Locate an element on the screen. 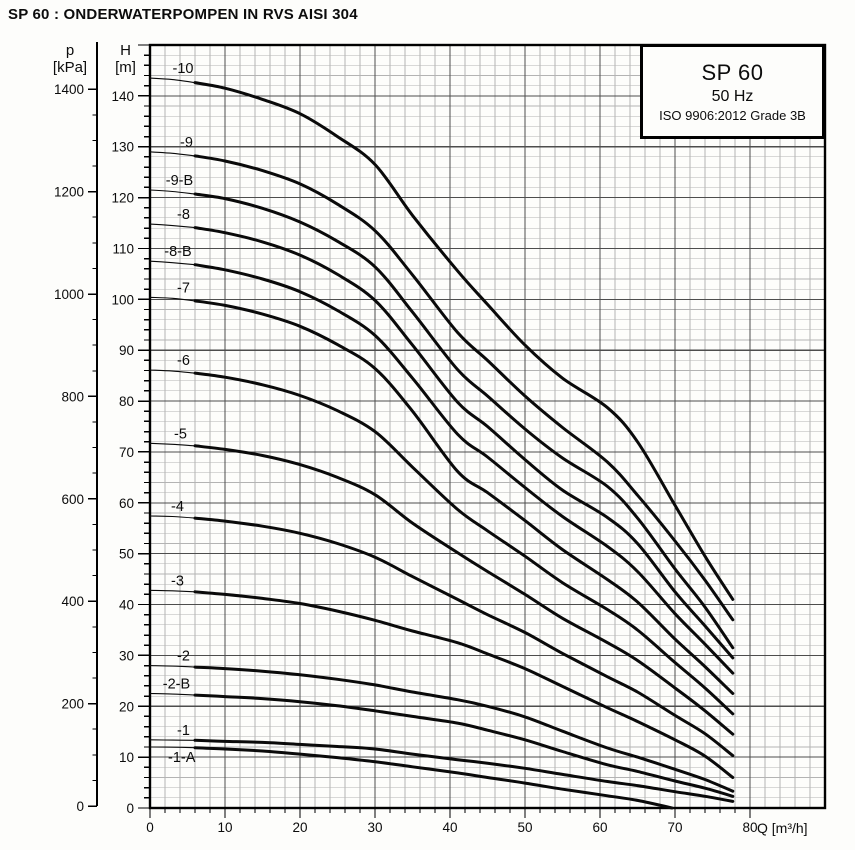  tick-label: 110 is located at coordinates (123, 248).